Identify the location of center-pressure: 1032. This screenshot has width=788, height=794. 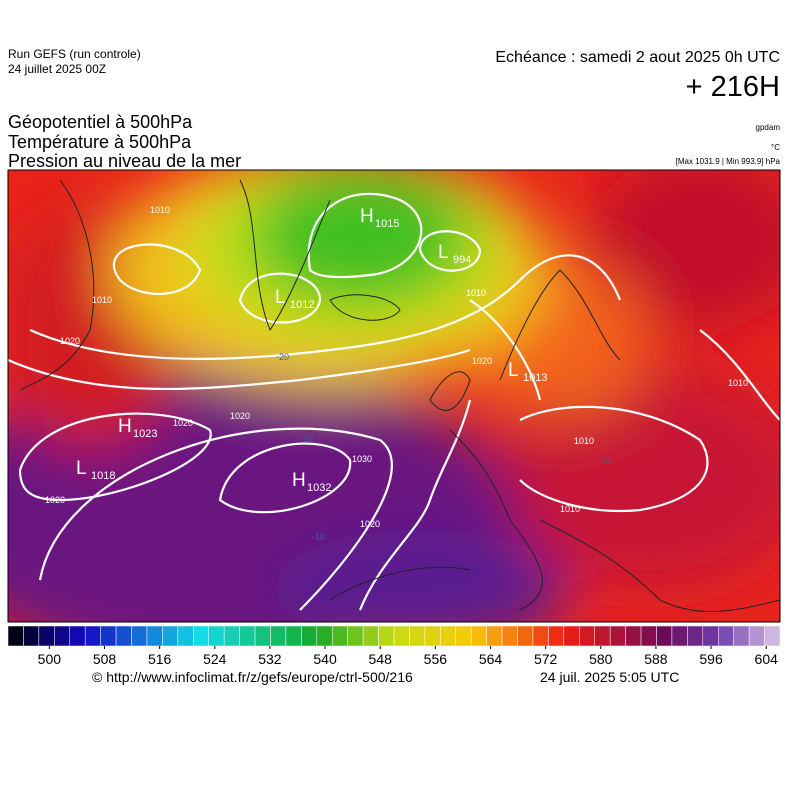
(319, 488).